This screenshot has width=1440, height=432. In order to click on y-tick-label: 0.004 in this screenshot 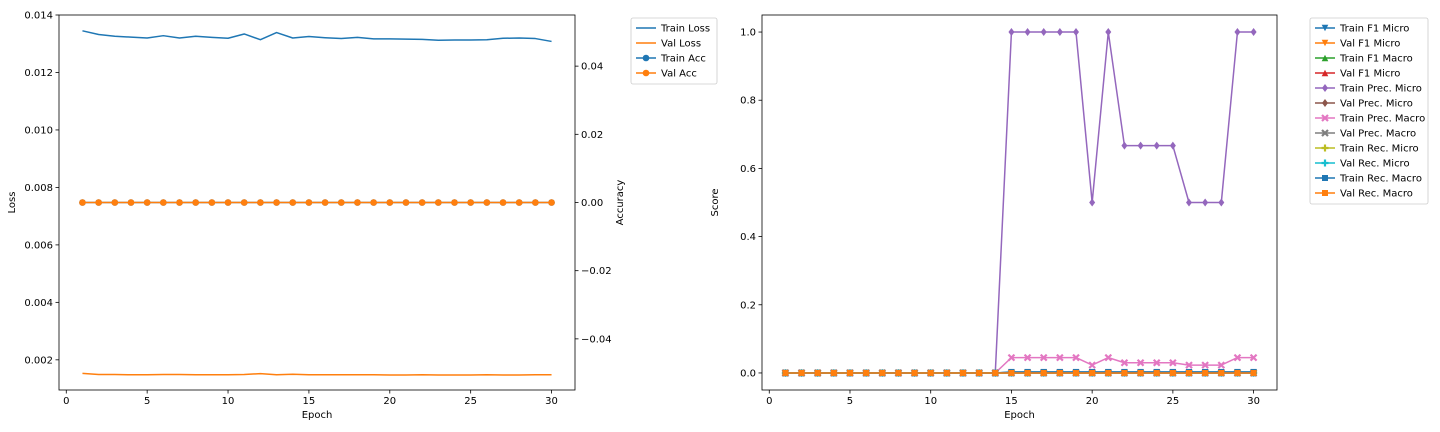, I will do `click(38, 303)`.